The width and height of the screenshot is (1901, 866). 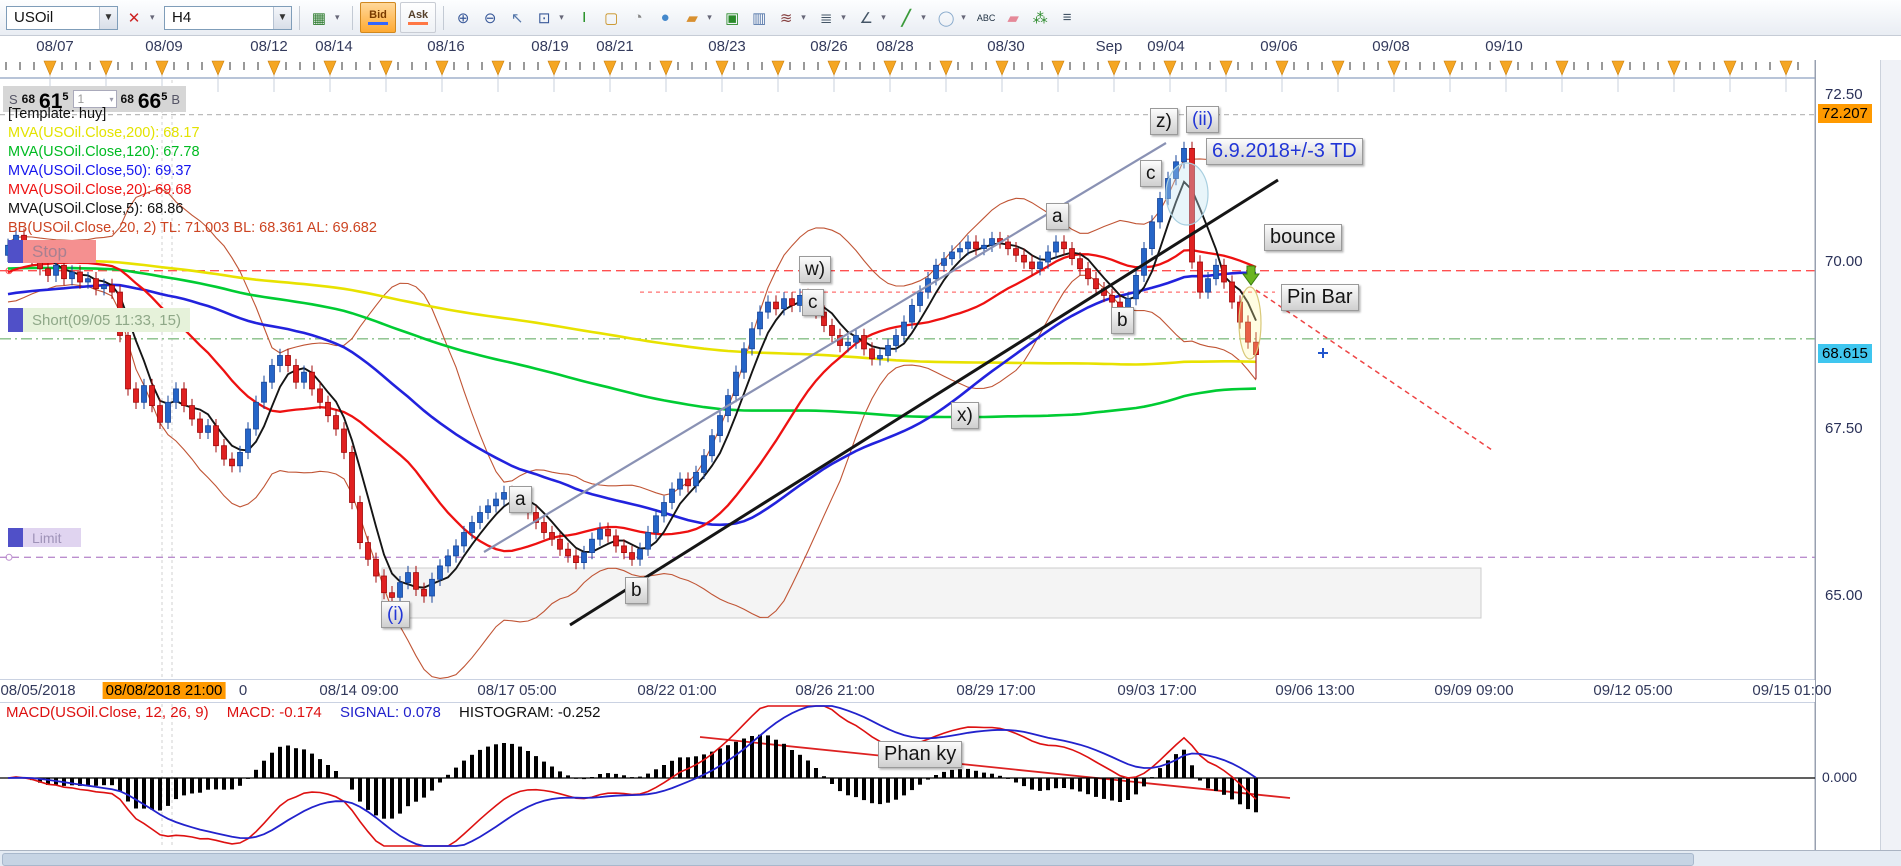 I want to click on angle-lines-icon: ∠, so click(x=866, y=18).